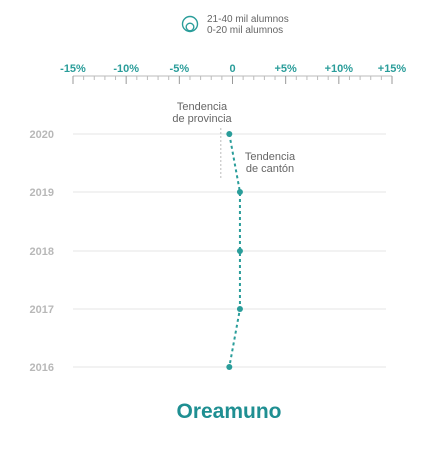 The width and height of the screenshot is (440, 468). Describe the element at coordinates (180, 69) in the screenshot. I see `x-tick-label: -5%` at that location.